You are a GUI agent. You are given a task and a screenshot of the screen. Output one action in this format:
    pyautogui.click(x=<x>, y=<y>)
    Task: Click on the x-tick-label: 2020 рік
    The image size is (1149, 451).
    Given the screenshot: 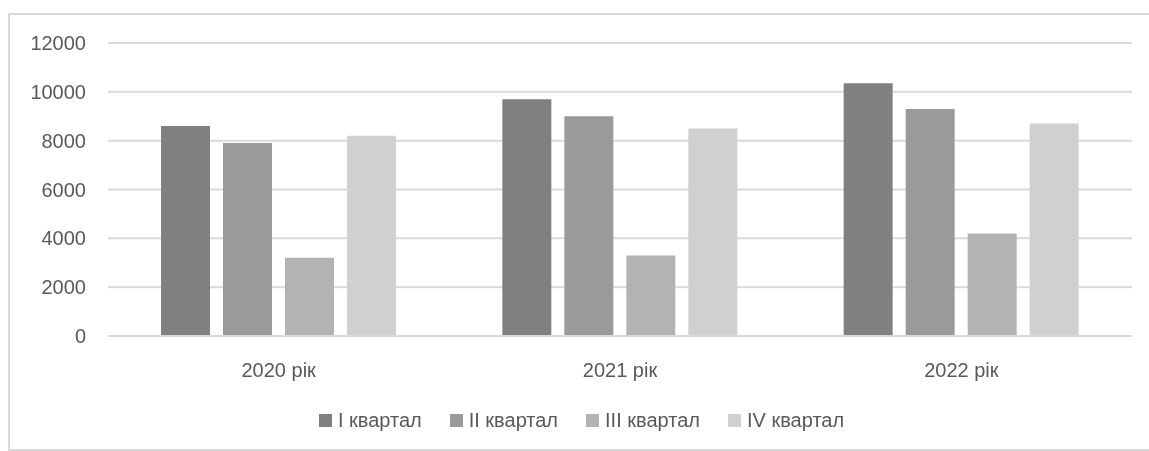 What is the action you would take?
    pyautogui.click(x=279, y=370)
    